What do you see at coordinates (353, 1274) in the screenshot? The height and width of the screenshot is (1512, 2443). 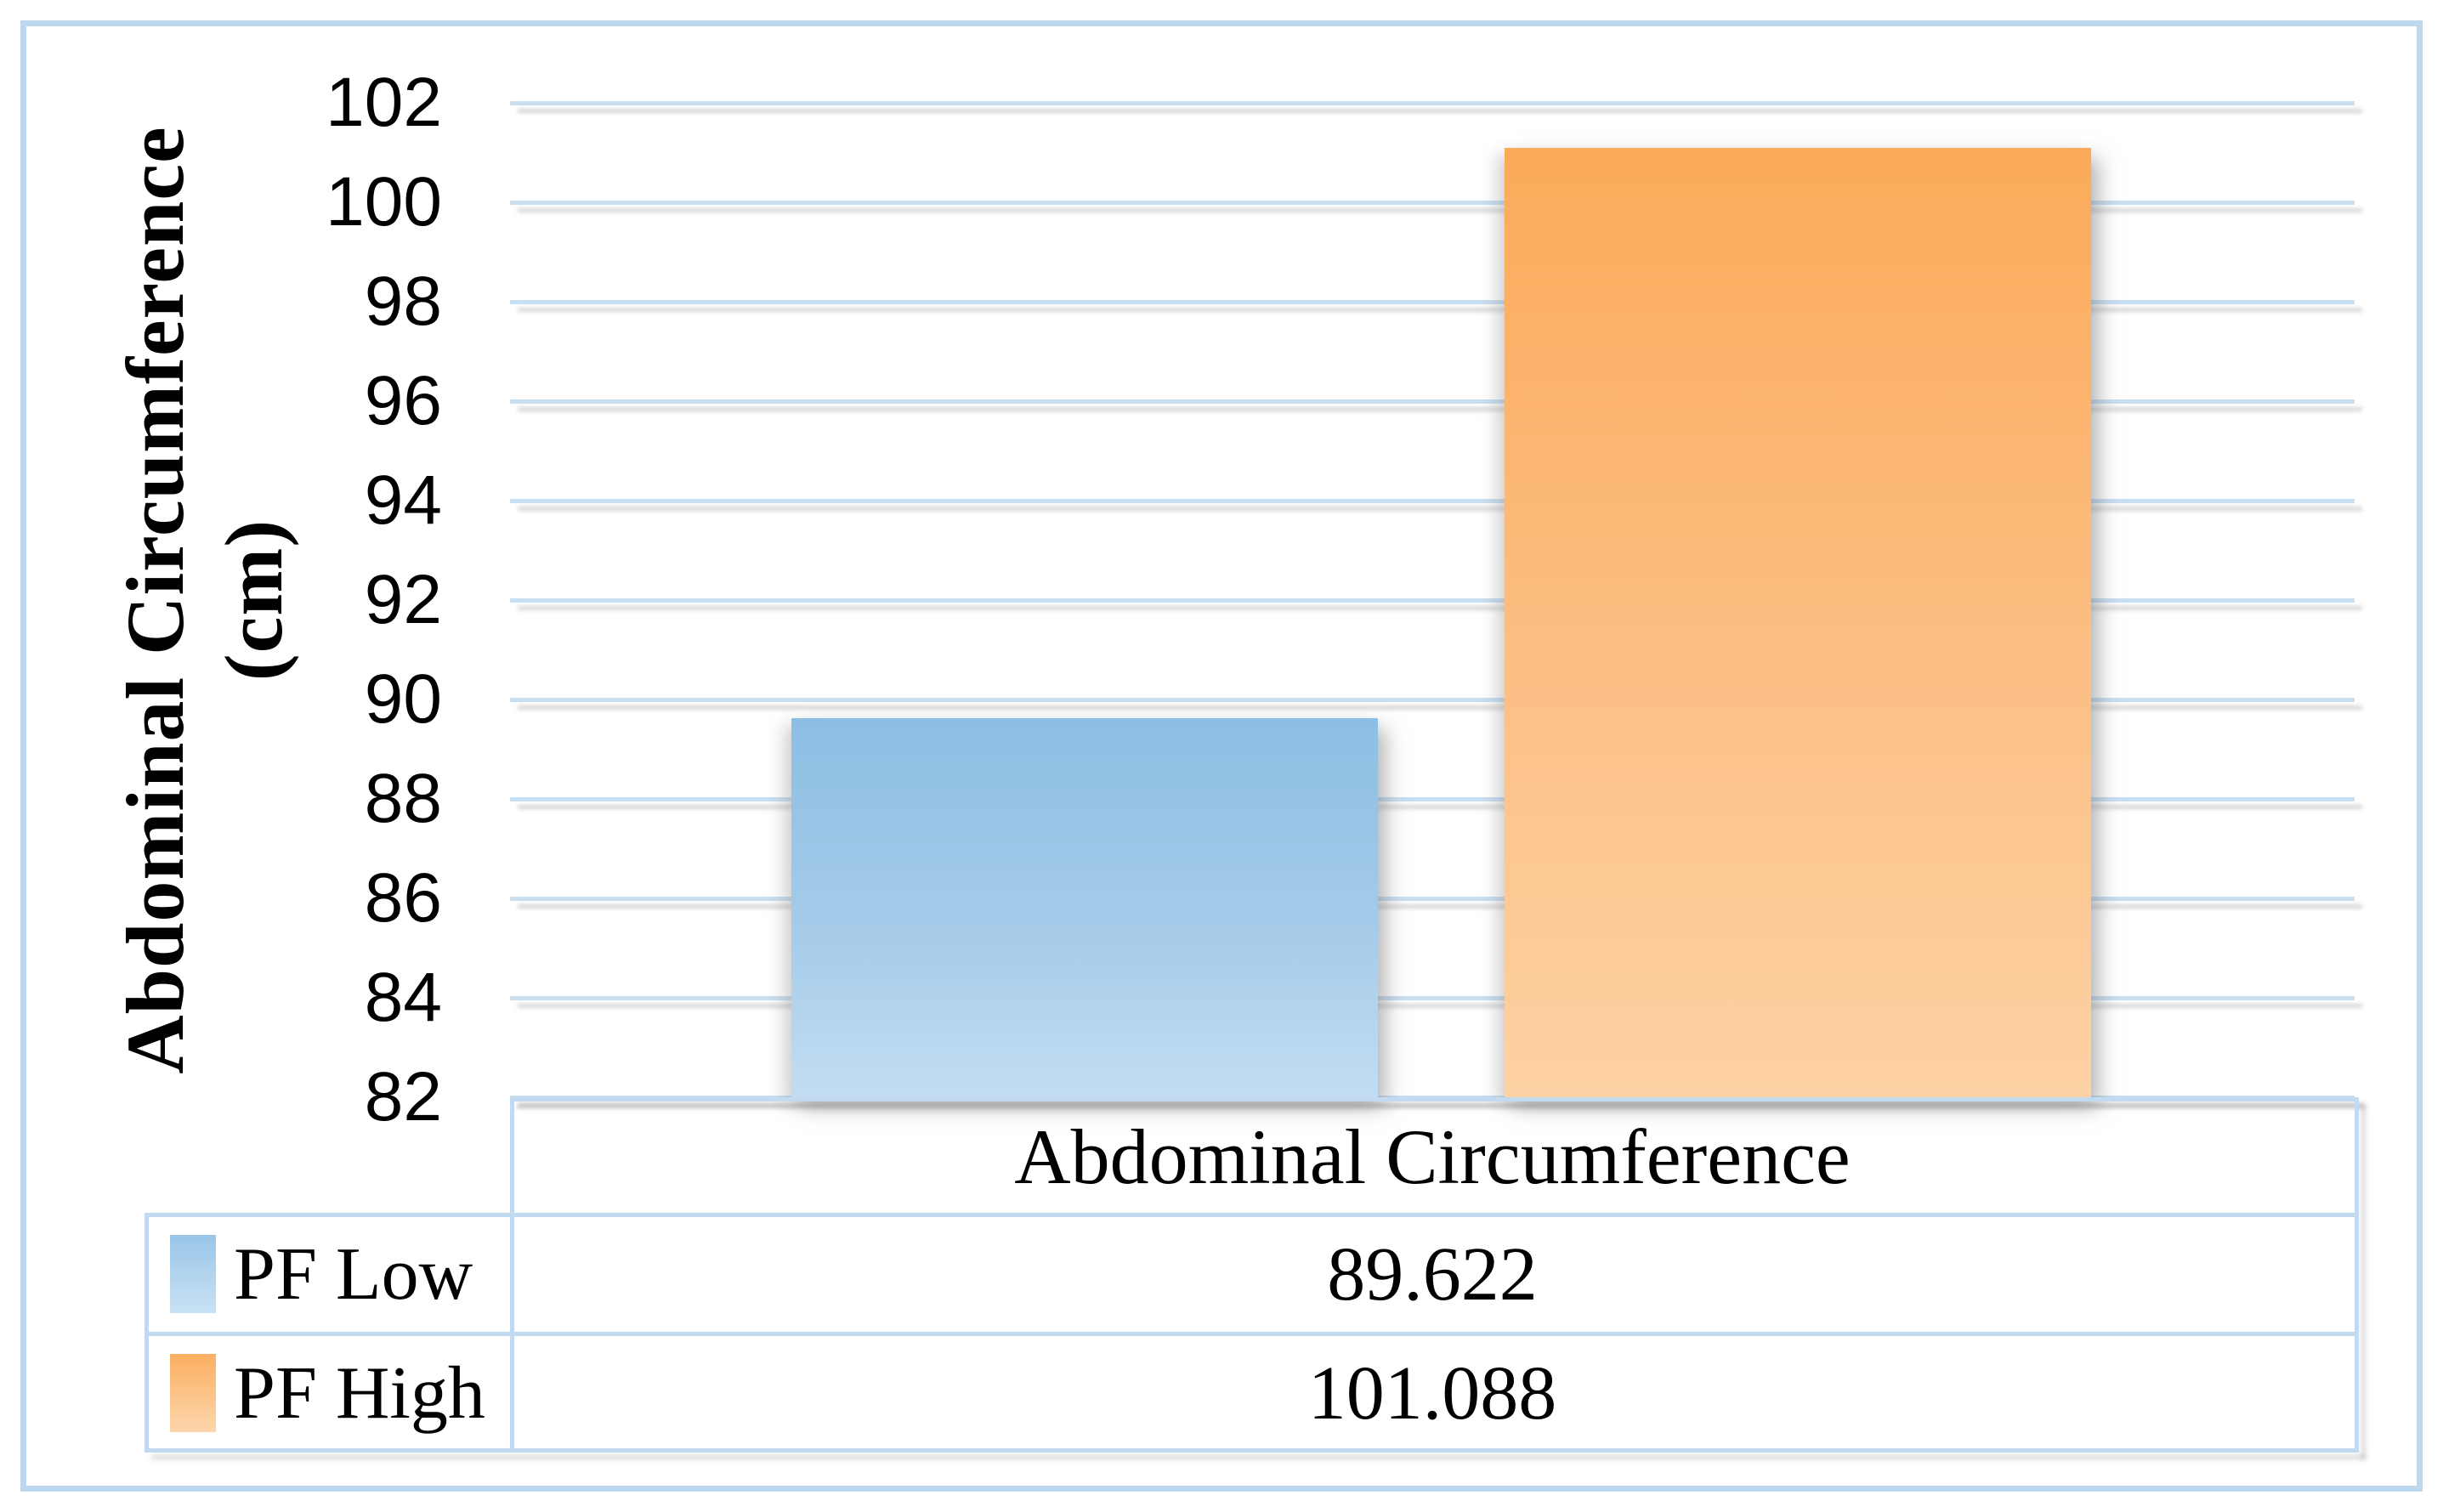 I see `legend-label-pf-low: PF Low` at bounding box center [353, 1274].